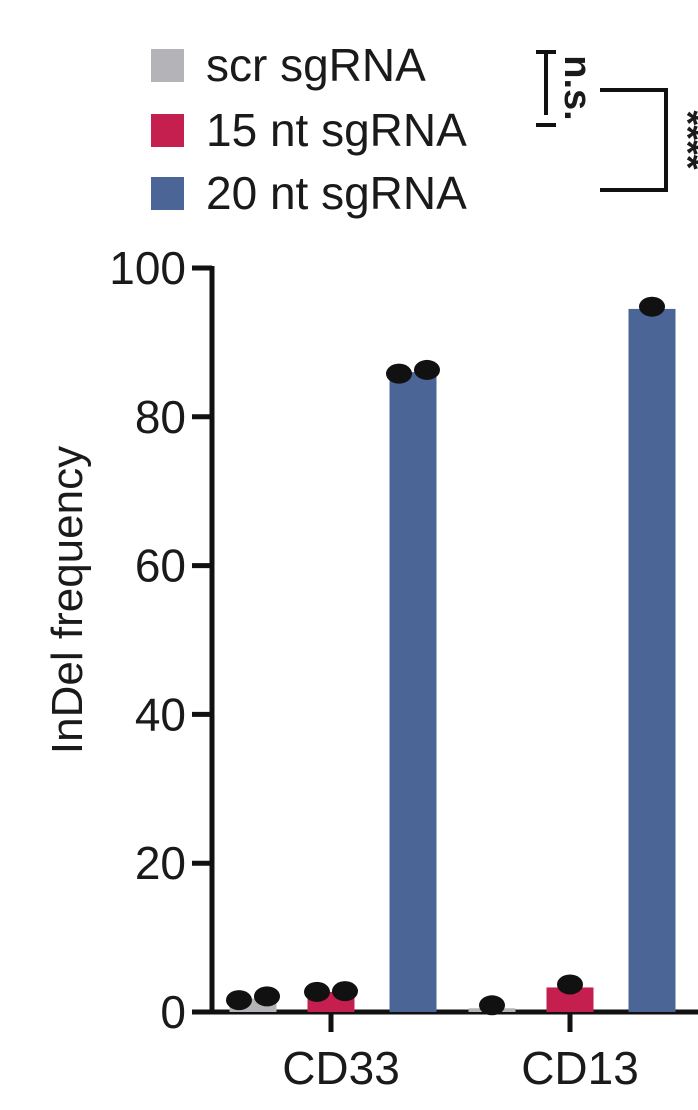 This screenshot has height=1110, width=698. Describe the element at coordinates (160, 566) in the screenshot. I see `y-tick-label: 60` at that location.